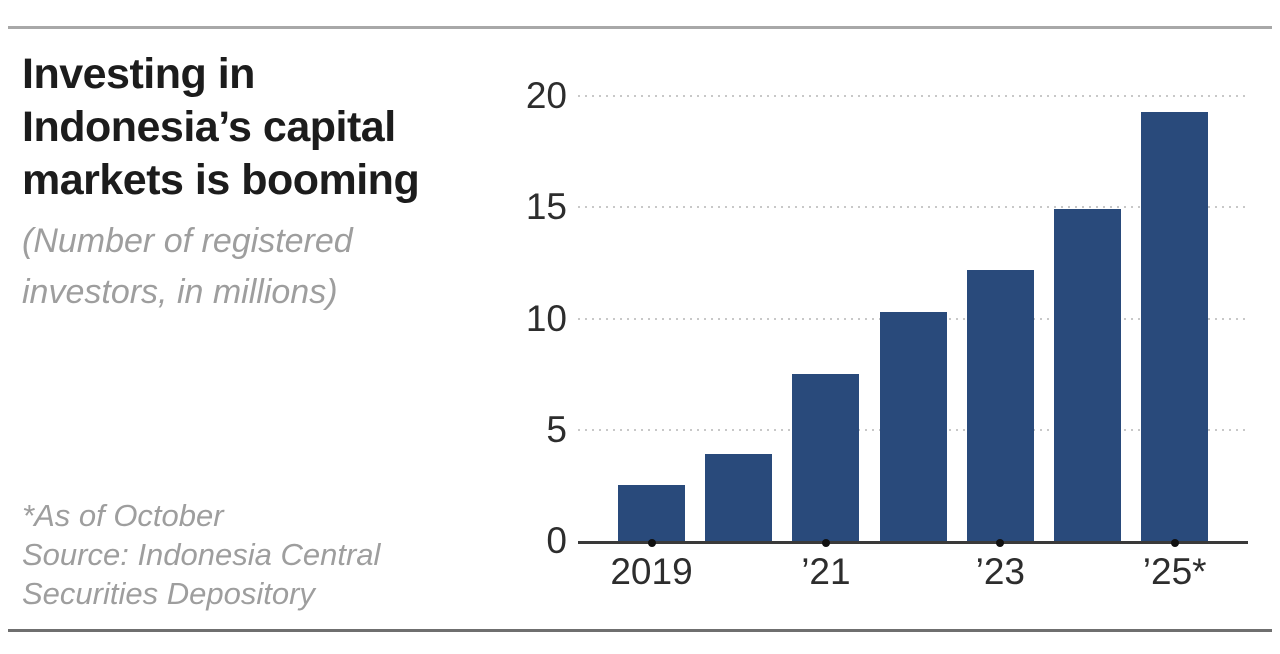 Image resolution: width=1280 pixels, height=654 pixels. What do you see at coordinates (640, 27) in the screenshot?
I see `top-divider` at bounding box center [640, 27].